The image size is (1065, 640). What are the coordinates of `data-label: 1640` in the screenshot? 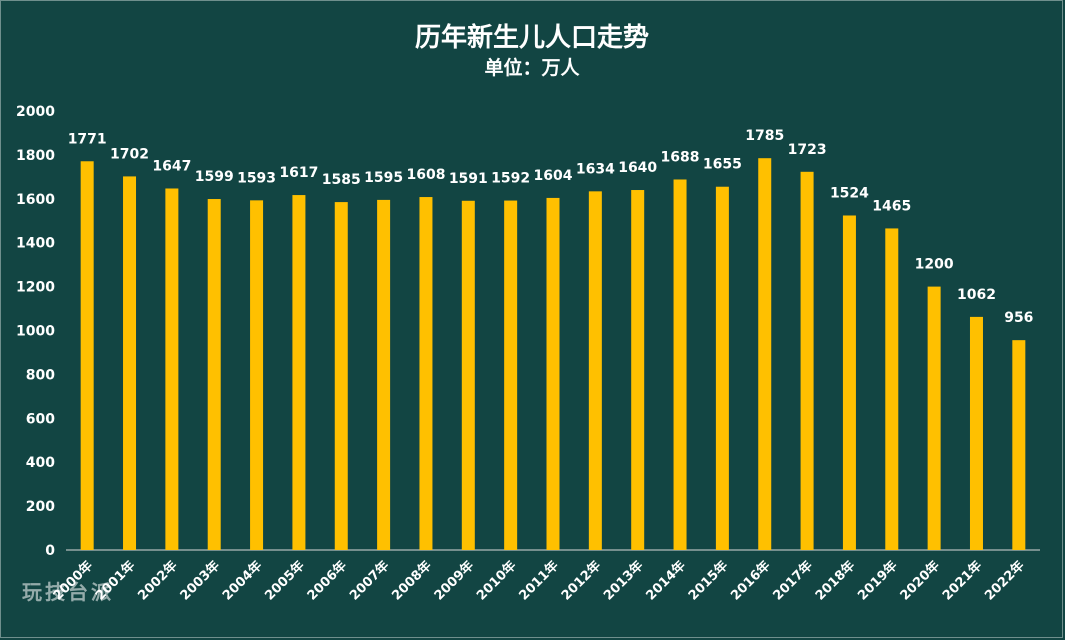 It's located at (637, 168).